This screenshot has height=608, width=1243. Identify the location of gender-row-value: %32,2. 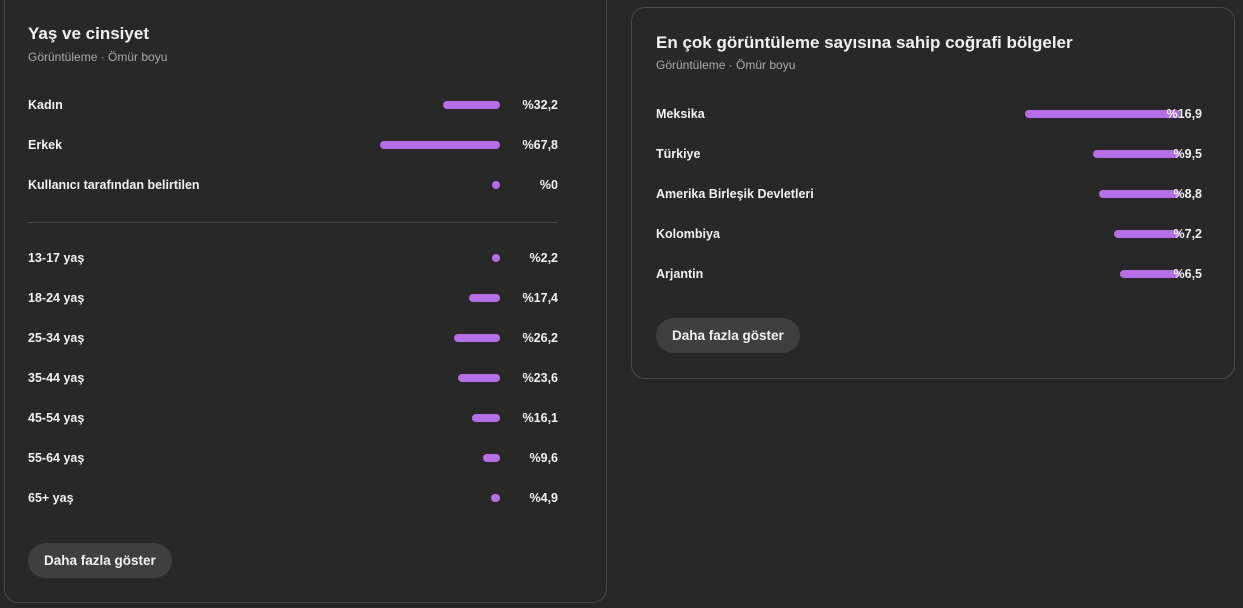
(540, 105).